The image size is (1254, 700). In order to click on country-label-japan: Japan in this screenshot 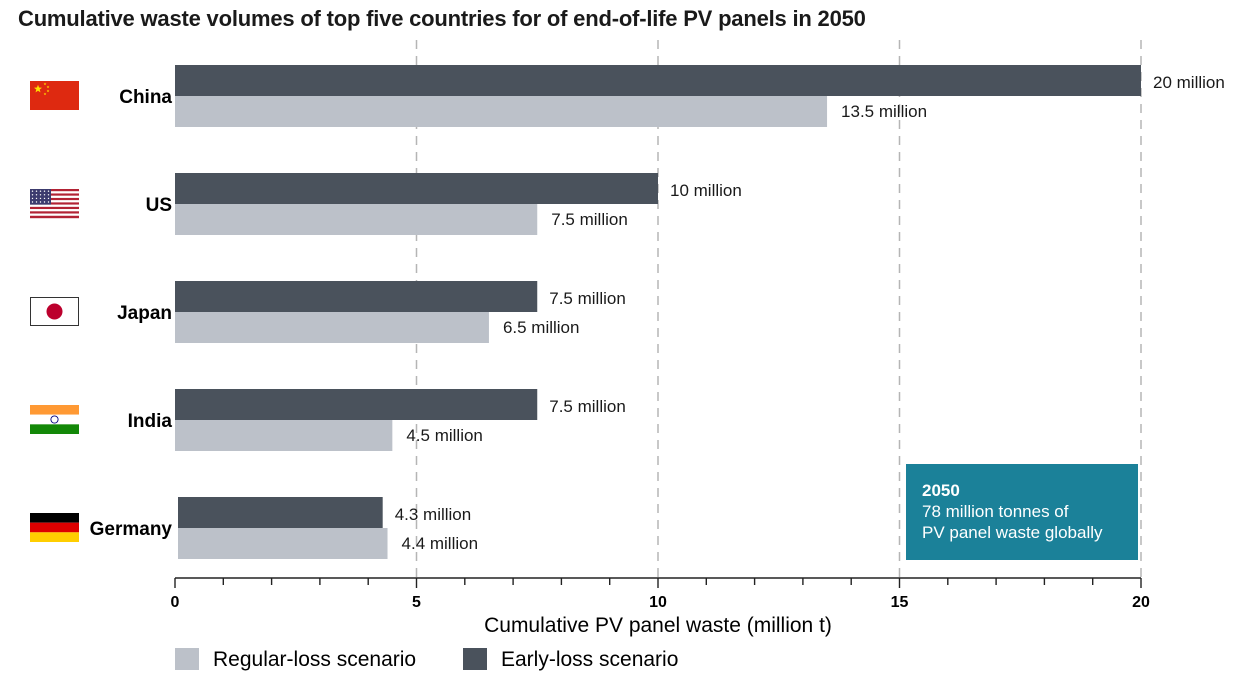, I will do `click(144, 313)`.